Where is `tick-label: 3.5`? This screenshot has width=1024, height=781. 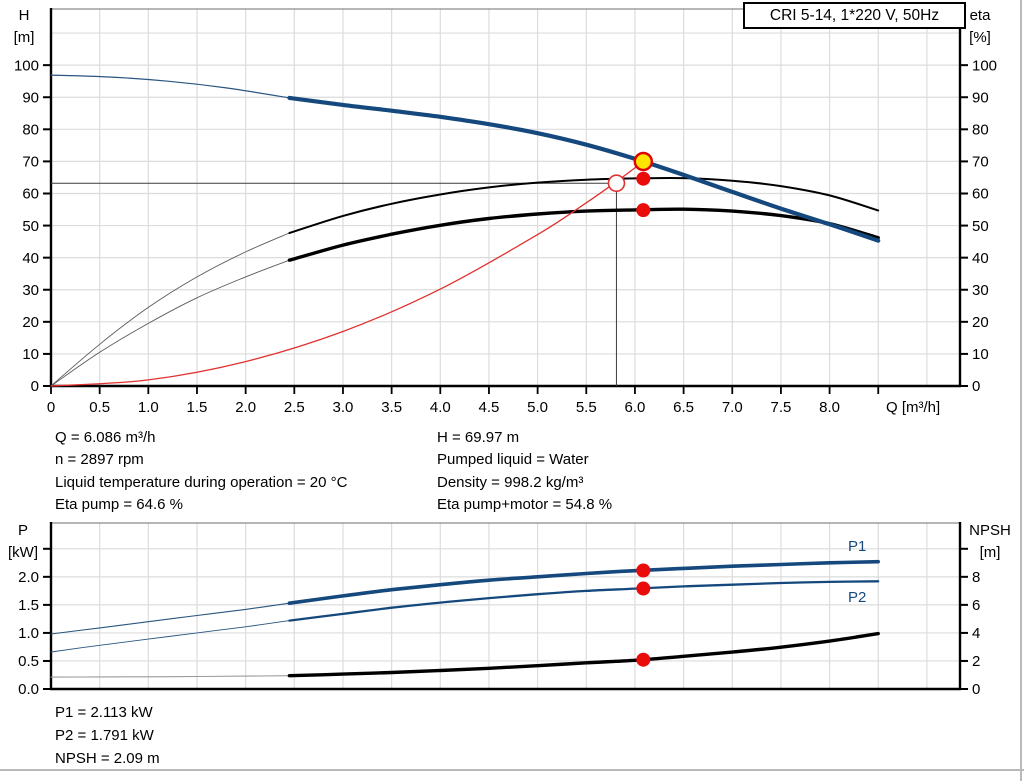 tick-label: 3.5 is located at coordinates (391, 407).